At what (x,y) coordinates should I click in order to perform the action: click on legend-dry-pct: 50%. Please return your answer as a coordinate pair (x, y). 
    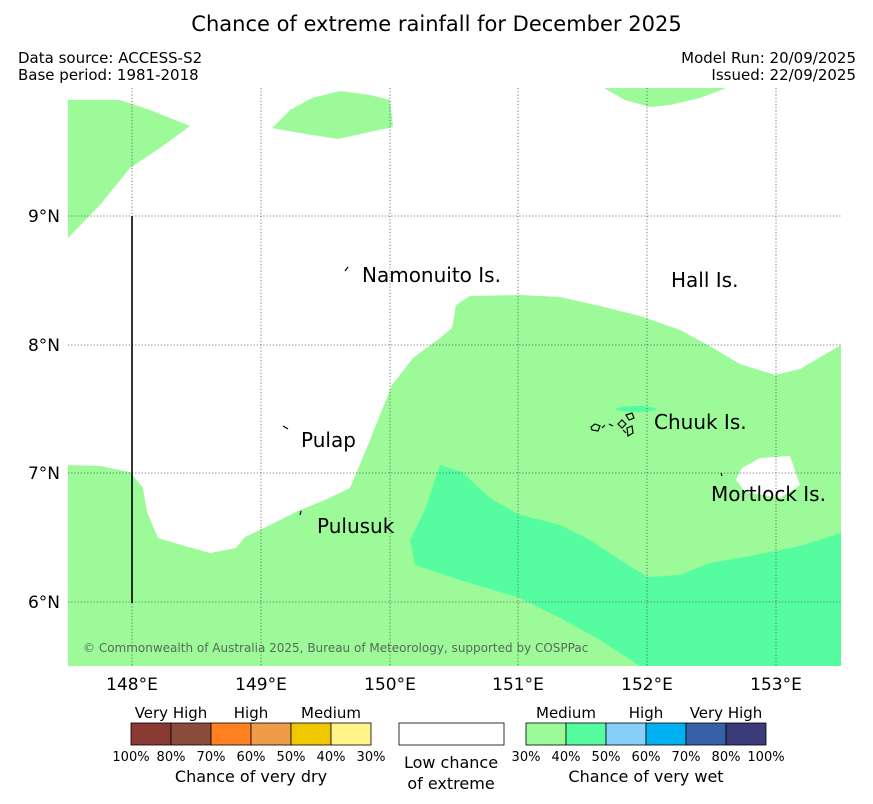
    Looking at the image, I should click on (291, 757).